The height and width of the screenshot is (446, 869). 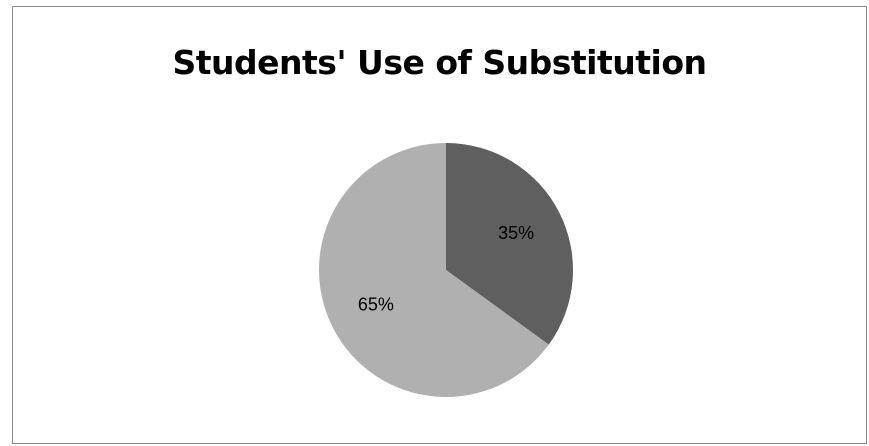 I want to click on pie-labels: 35% 65%, so click(x=446, y=268).